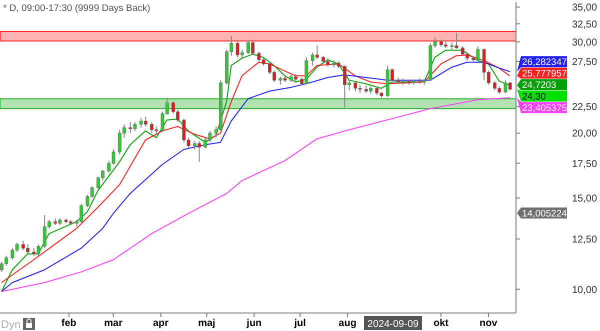 The height and width of the screenshot is (331, 600). What do you see at coordinates (585, 240) in the screenshot?
I see `y-tick-label: 12,50` at bounding box center [585, 240].